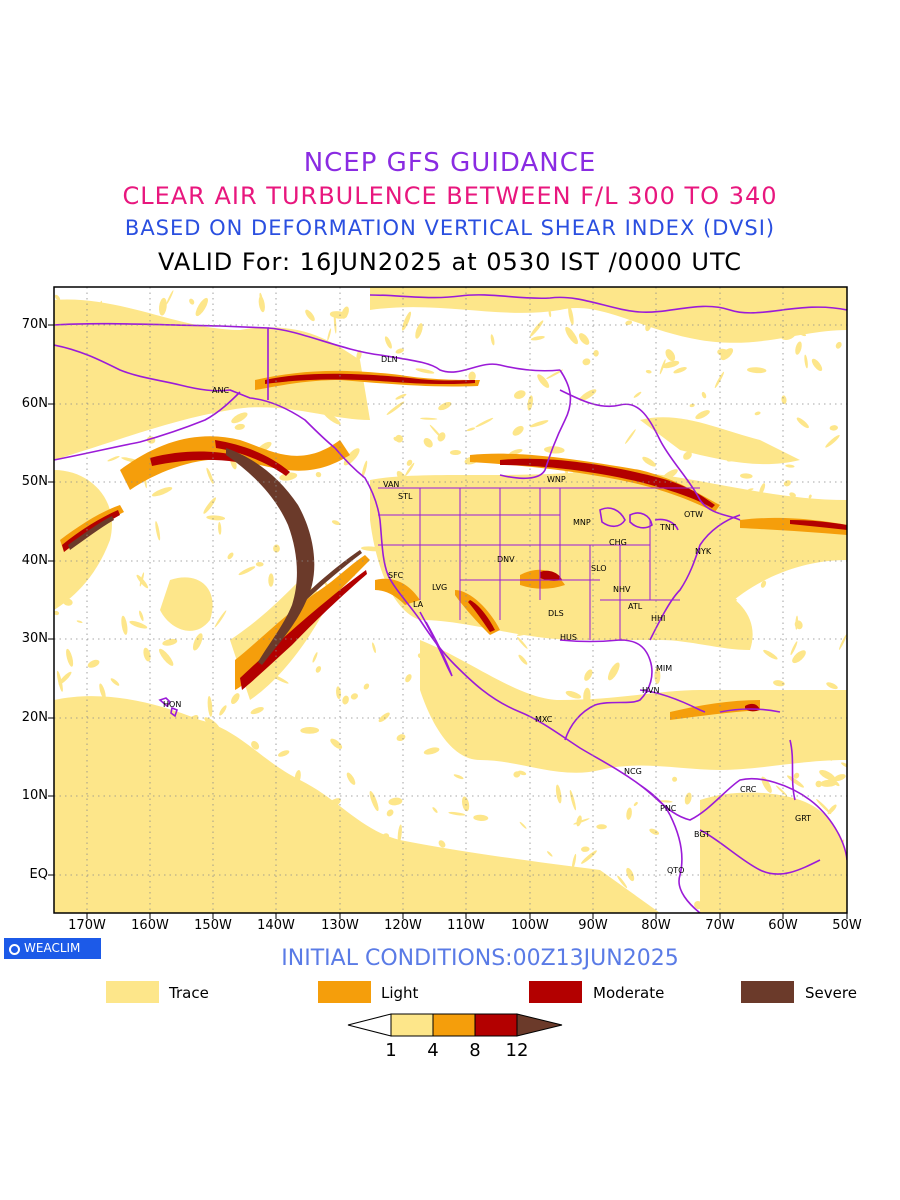 This screenshot has width=900, height=1200. What do you see at coordinates (599, 568) in the screenshot?
I see `city-label: SLO` at bounding box center [599, 568].